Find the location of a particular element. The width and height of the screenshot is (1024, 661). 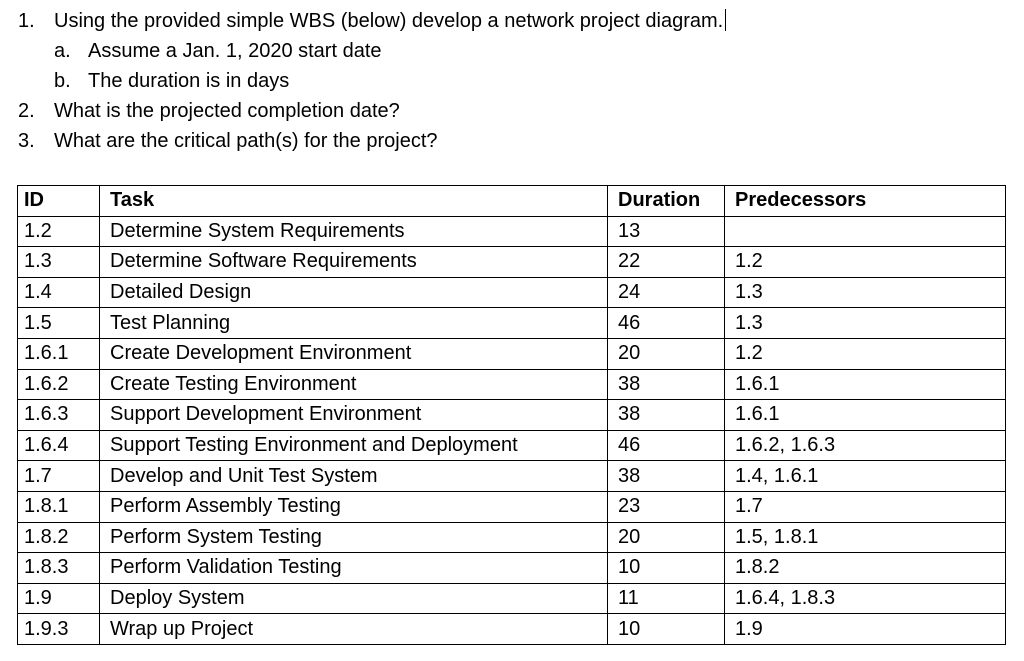

cell-duration: 24 is located at coordinates (666, 292).